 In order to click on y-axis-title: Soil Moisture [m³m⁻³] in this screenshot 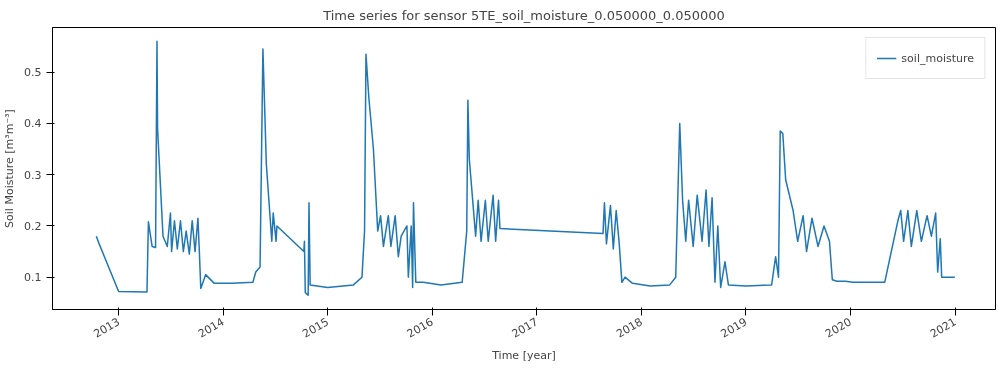, I will do `click(10, 168)`.